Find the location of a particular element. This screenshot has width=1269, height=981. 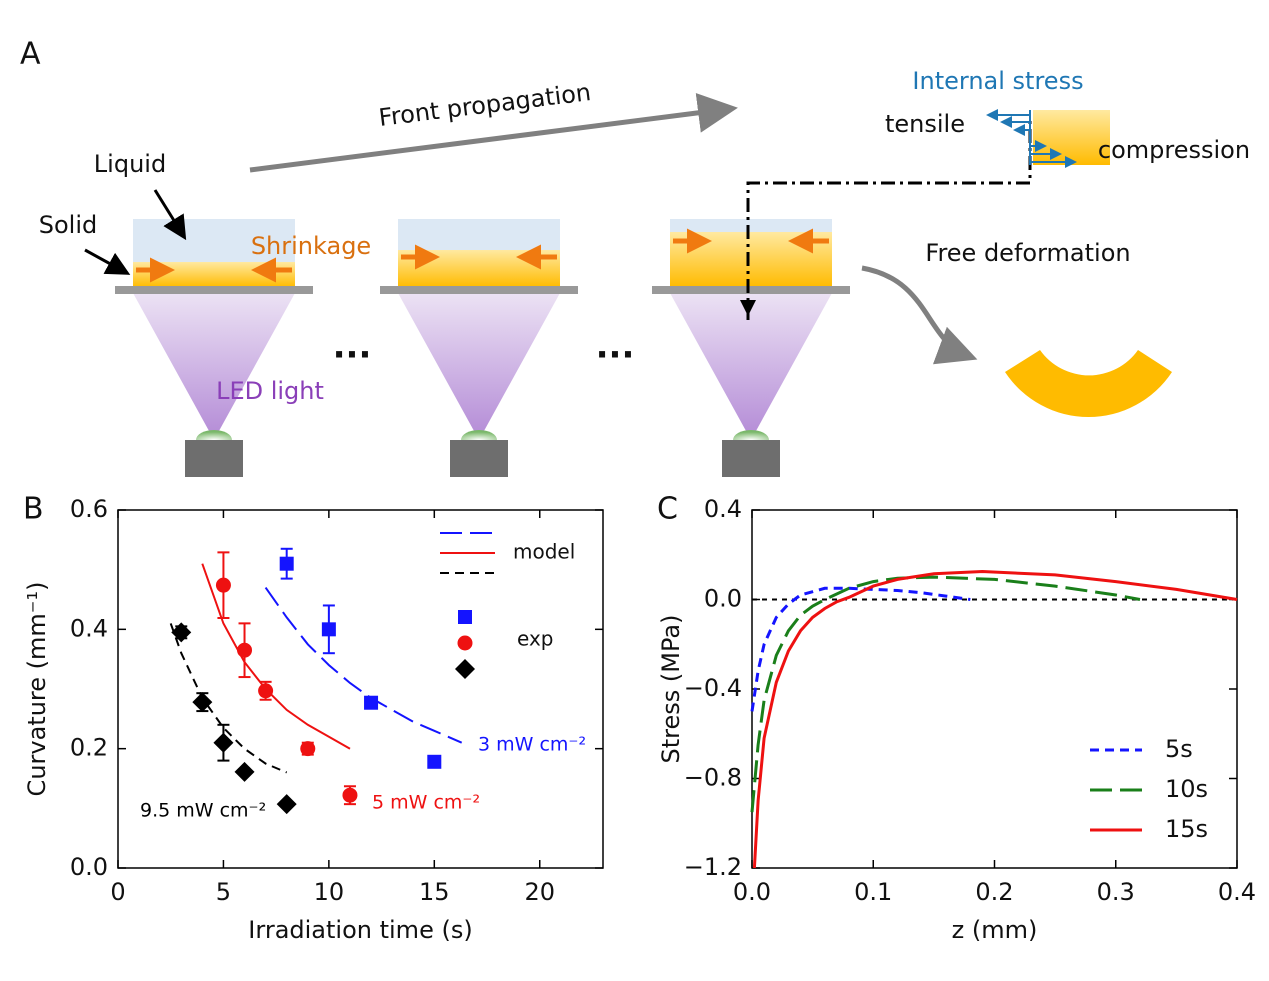

legend-label: 15s is located at coordinates (1186, 829).